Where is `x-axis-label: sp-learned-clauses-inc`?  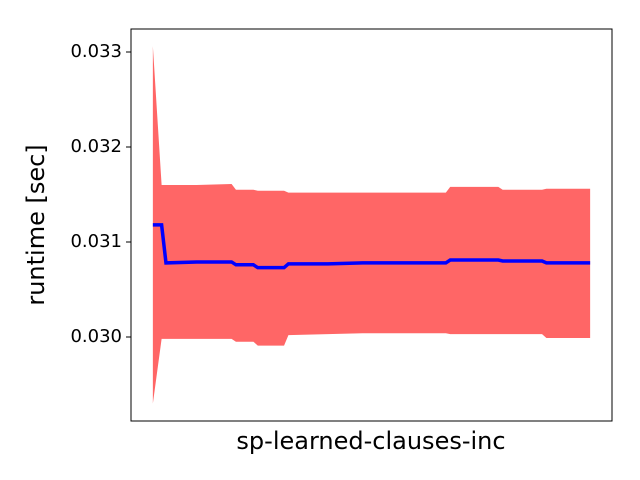 x-axis-label: sp-learned-clauses-inc is located at coordinates (370, 441).